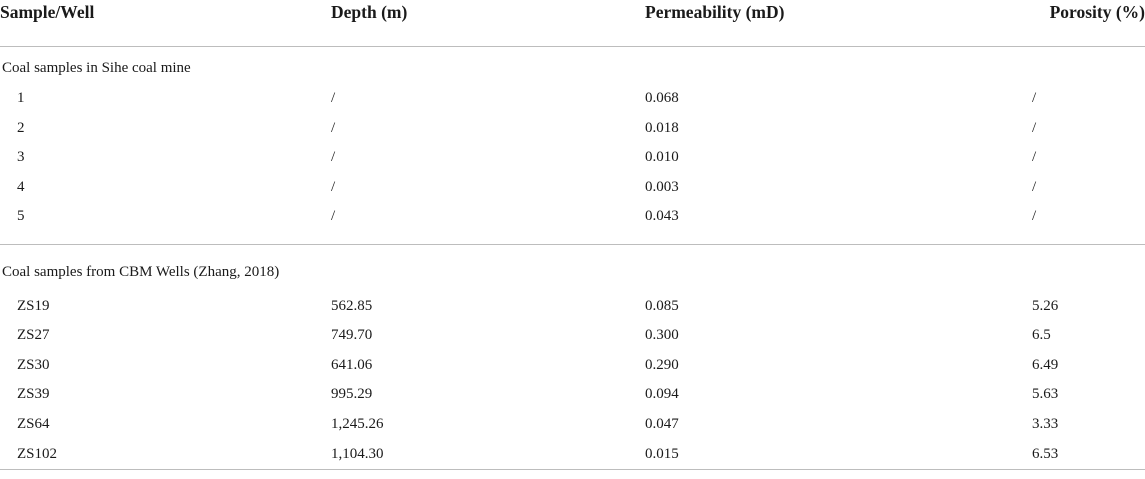 The image size is (1145, 479). Describe the element at coordinates (662, 394) in the screenshot. I see `cell-permeability: 0.094` at that location.